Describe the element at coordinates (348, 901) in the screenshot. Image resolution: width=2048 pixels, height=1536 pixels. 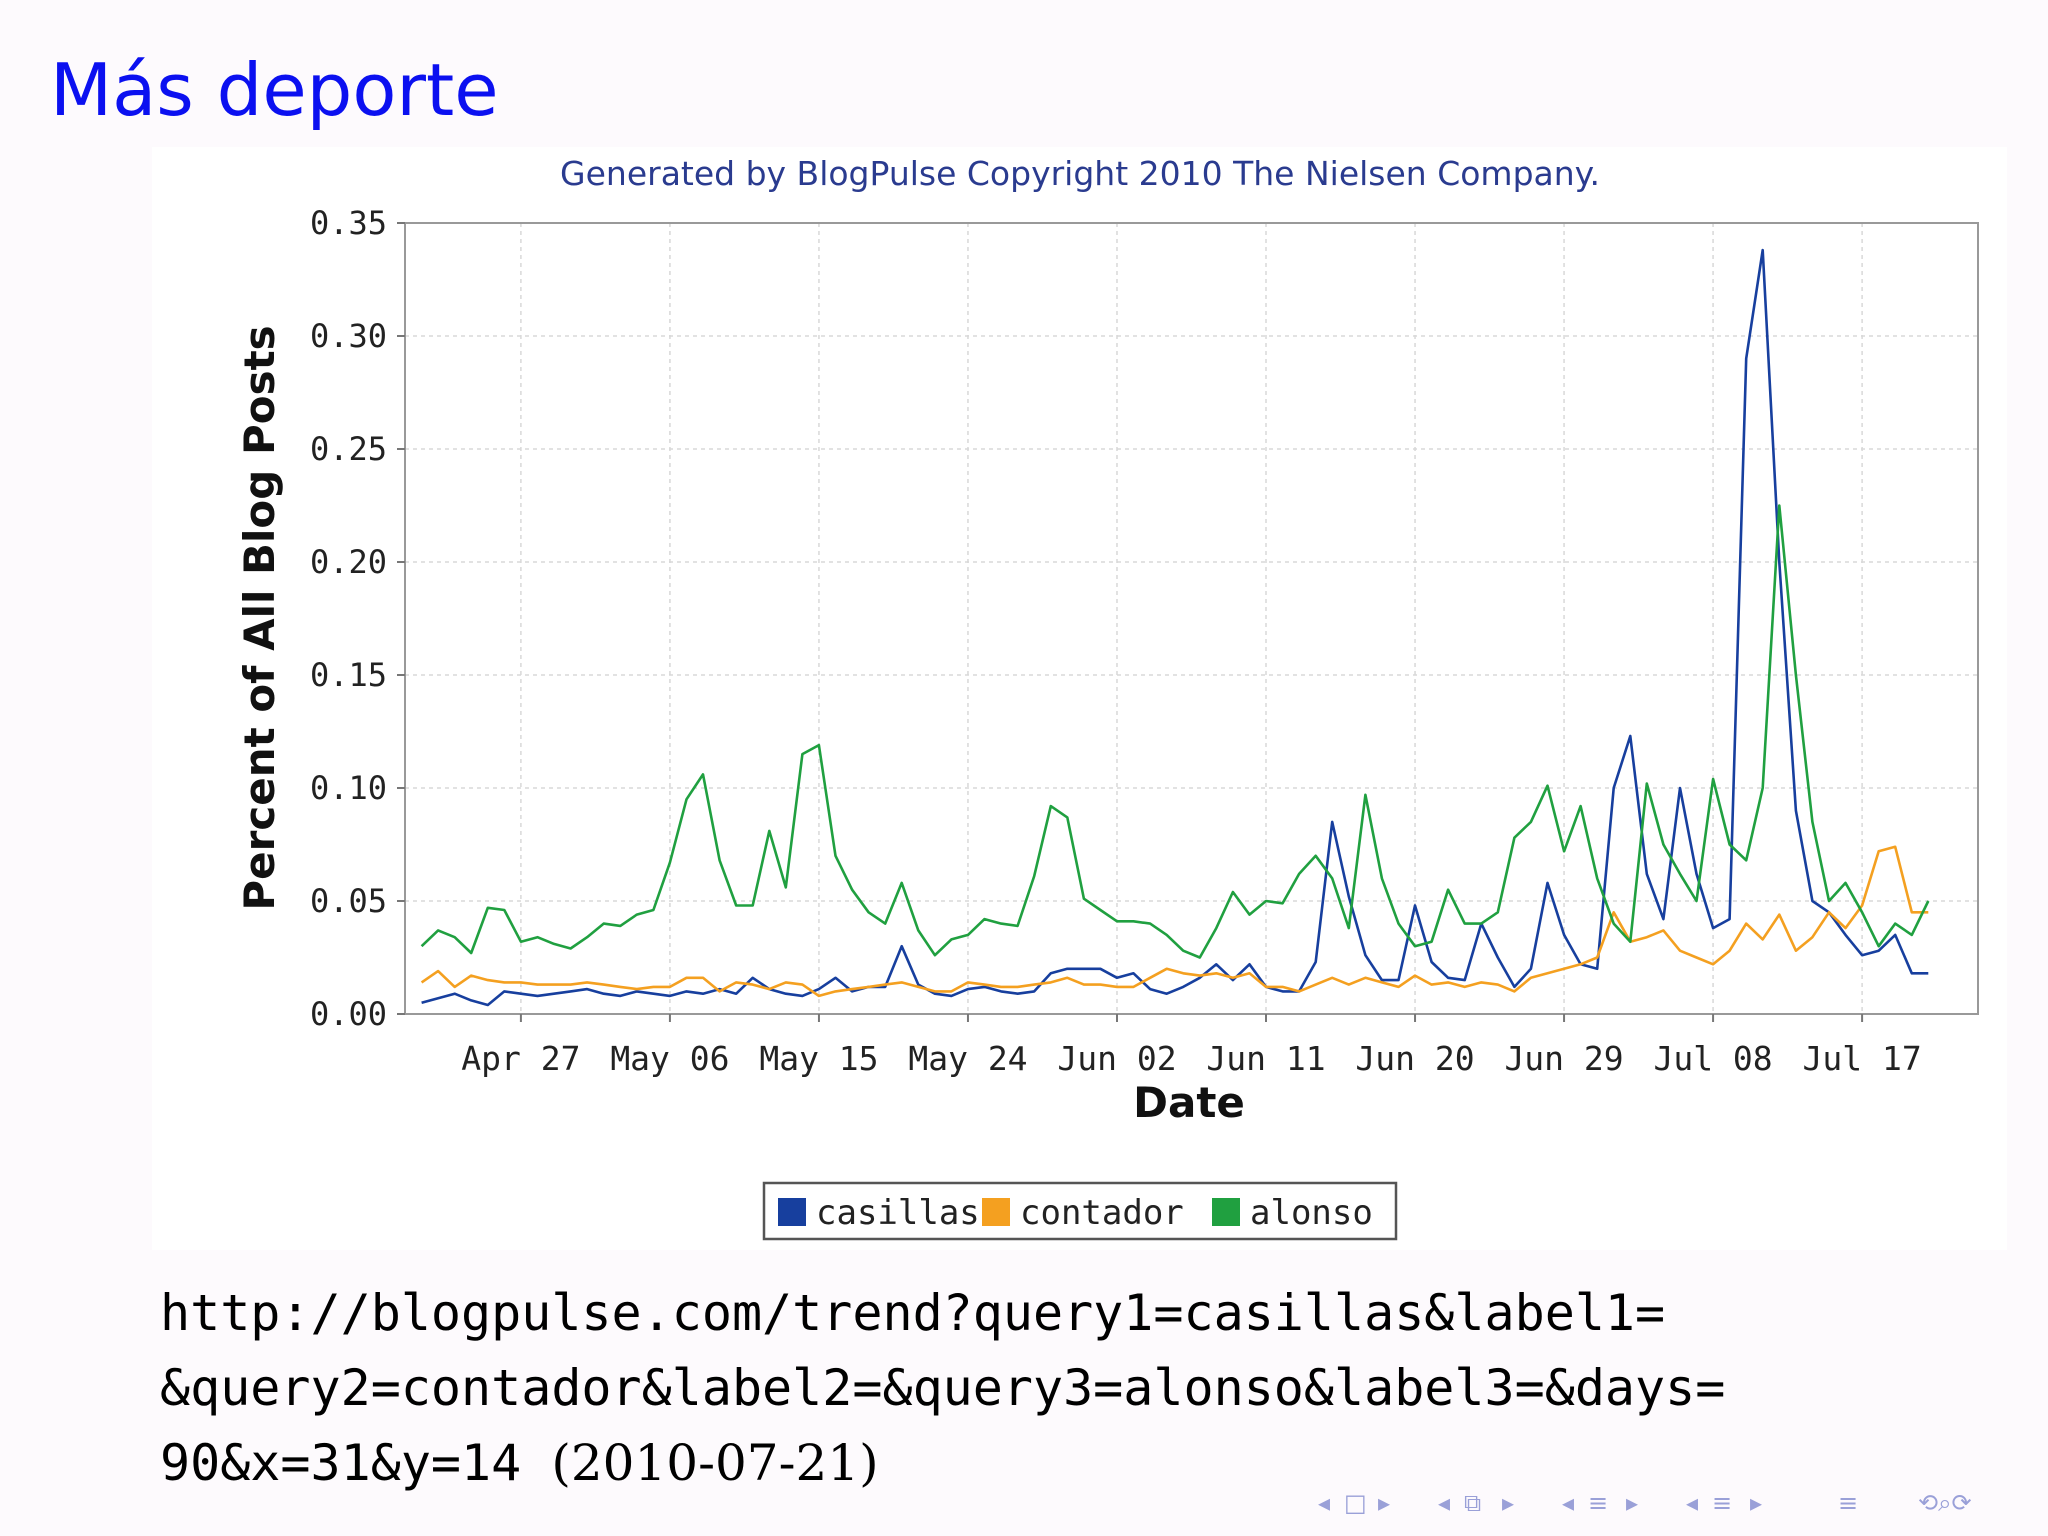
I see `y-tick-label: 0.05` at that location.